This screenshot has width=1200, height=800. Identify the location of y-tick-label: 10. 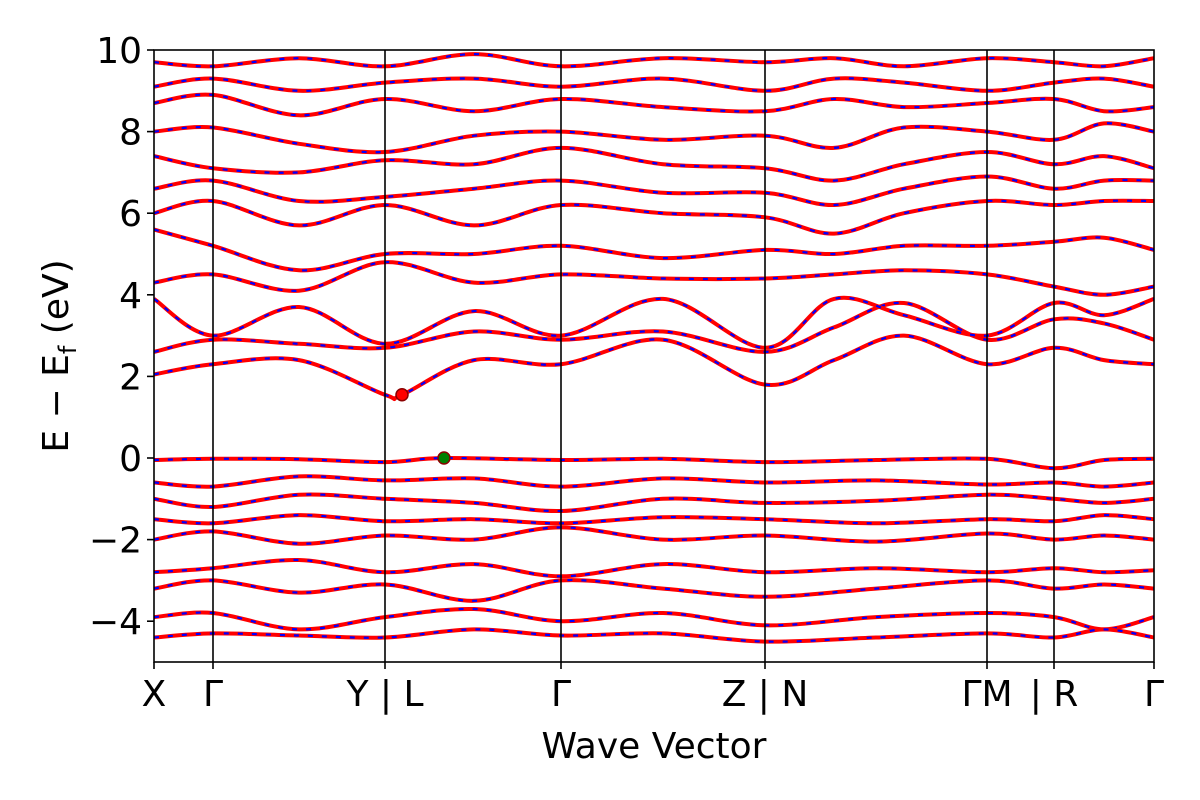
(119, 51).